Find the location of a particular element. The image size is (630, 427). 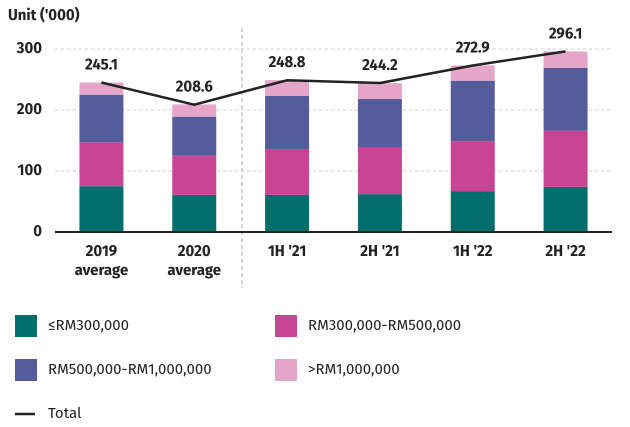

y-tick-label: 0 is located at coordinates (37, 231).